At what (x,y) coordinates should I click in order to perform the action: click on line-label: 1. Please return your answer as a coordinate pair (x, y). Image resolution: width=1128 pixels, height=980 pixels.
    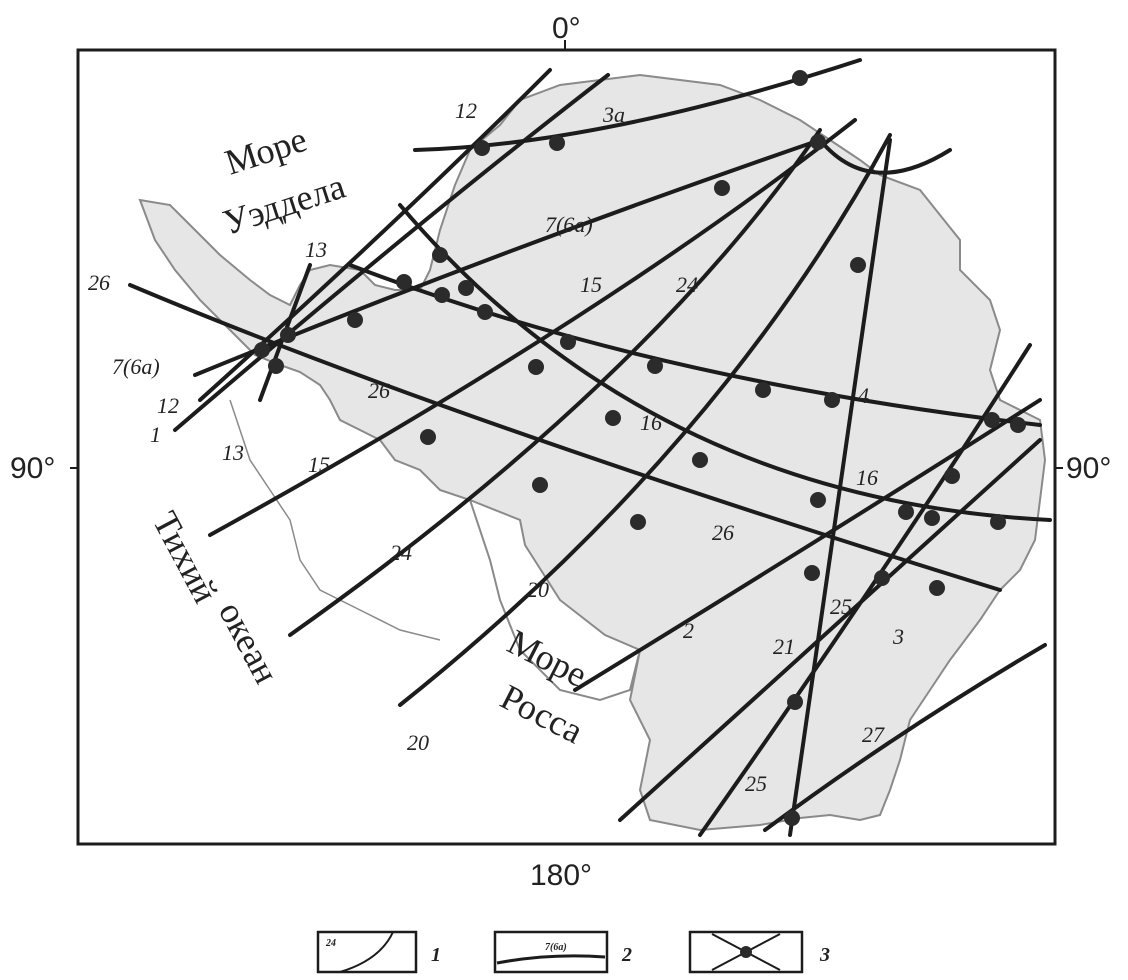
    Looking at the image, I should click on (155, 434).